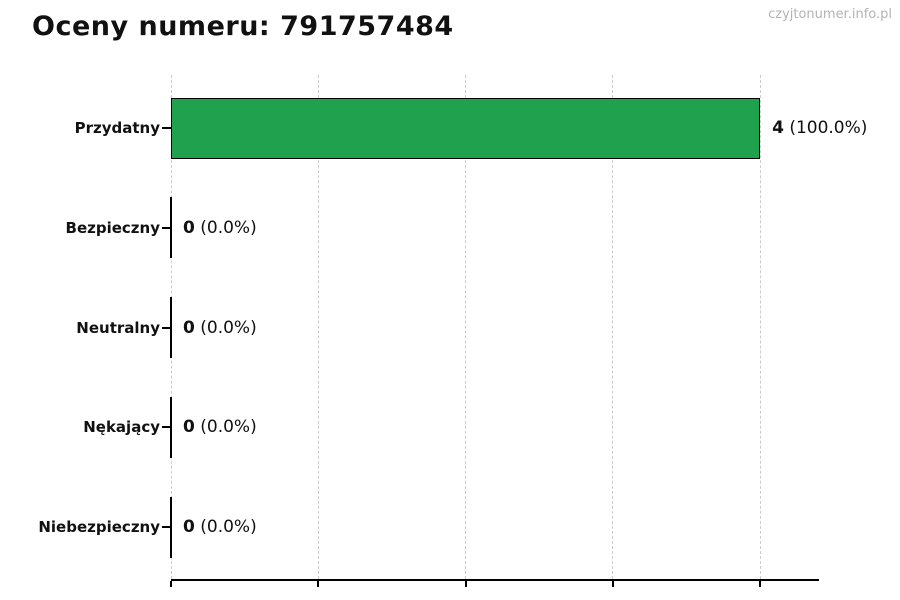 Image resolution: width=900 pixels, height=600 pixels. I want to click on category-label: Bezpieczny, so click(112, 227).